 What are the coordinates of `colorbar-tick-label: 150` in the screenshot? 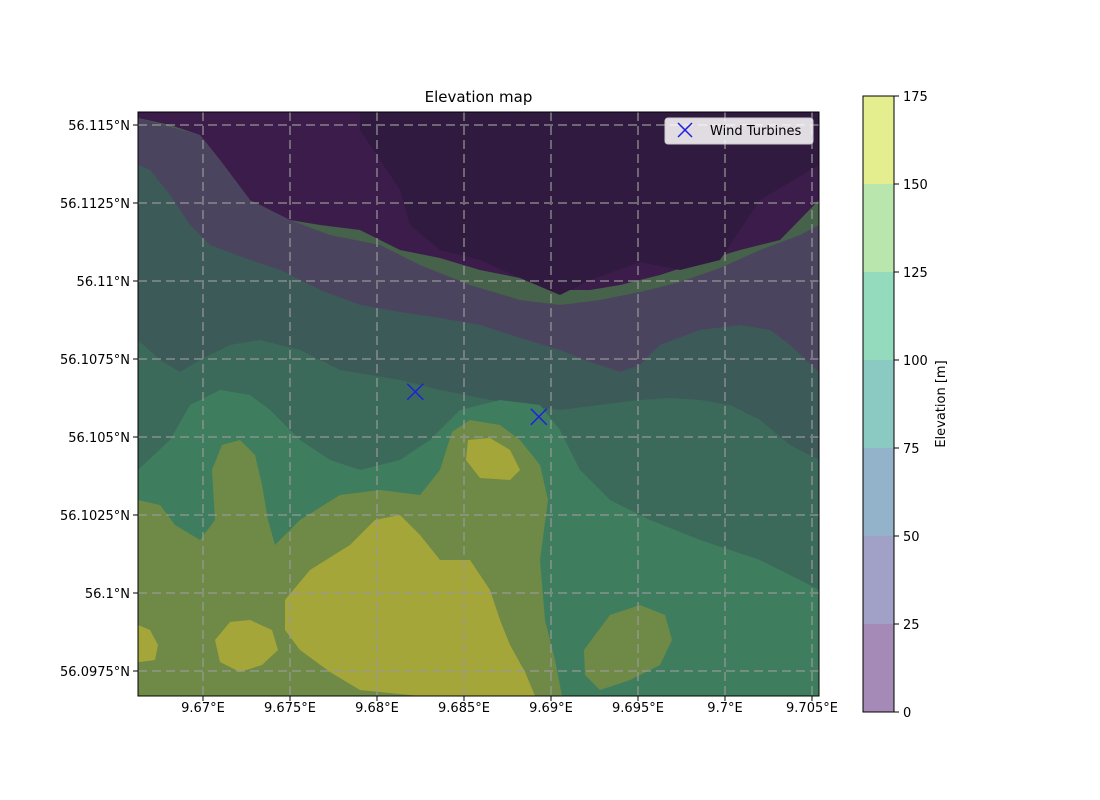 It's located at (915, 185).